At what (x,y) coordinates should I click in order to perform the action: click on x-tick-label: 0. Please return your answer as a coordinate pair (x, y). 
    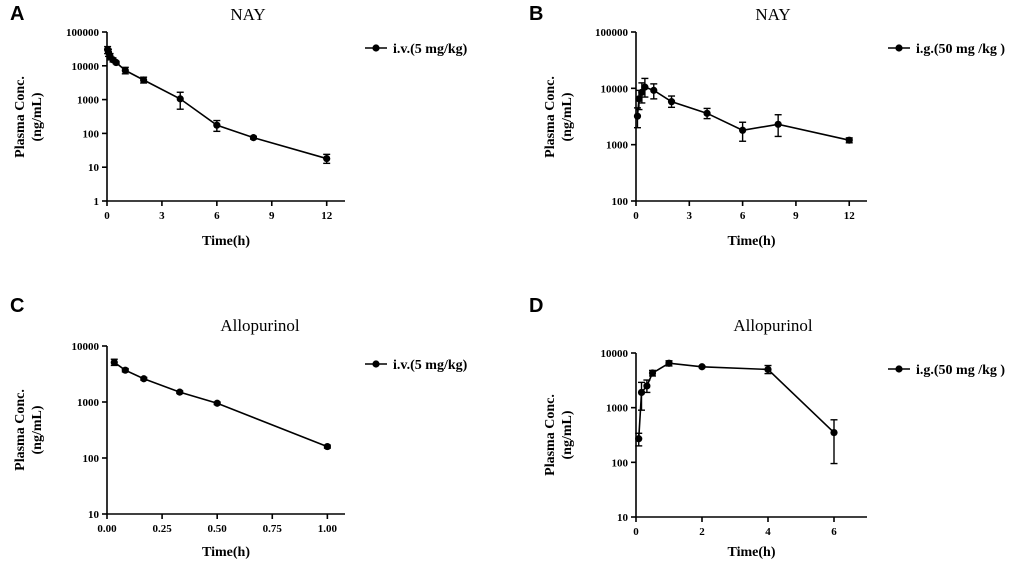
    Looking at the image, I should click on (636, 532).